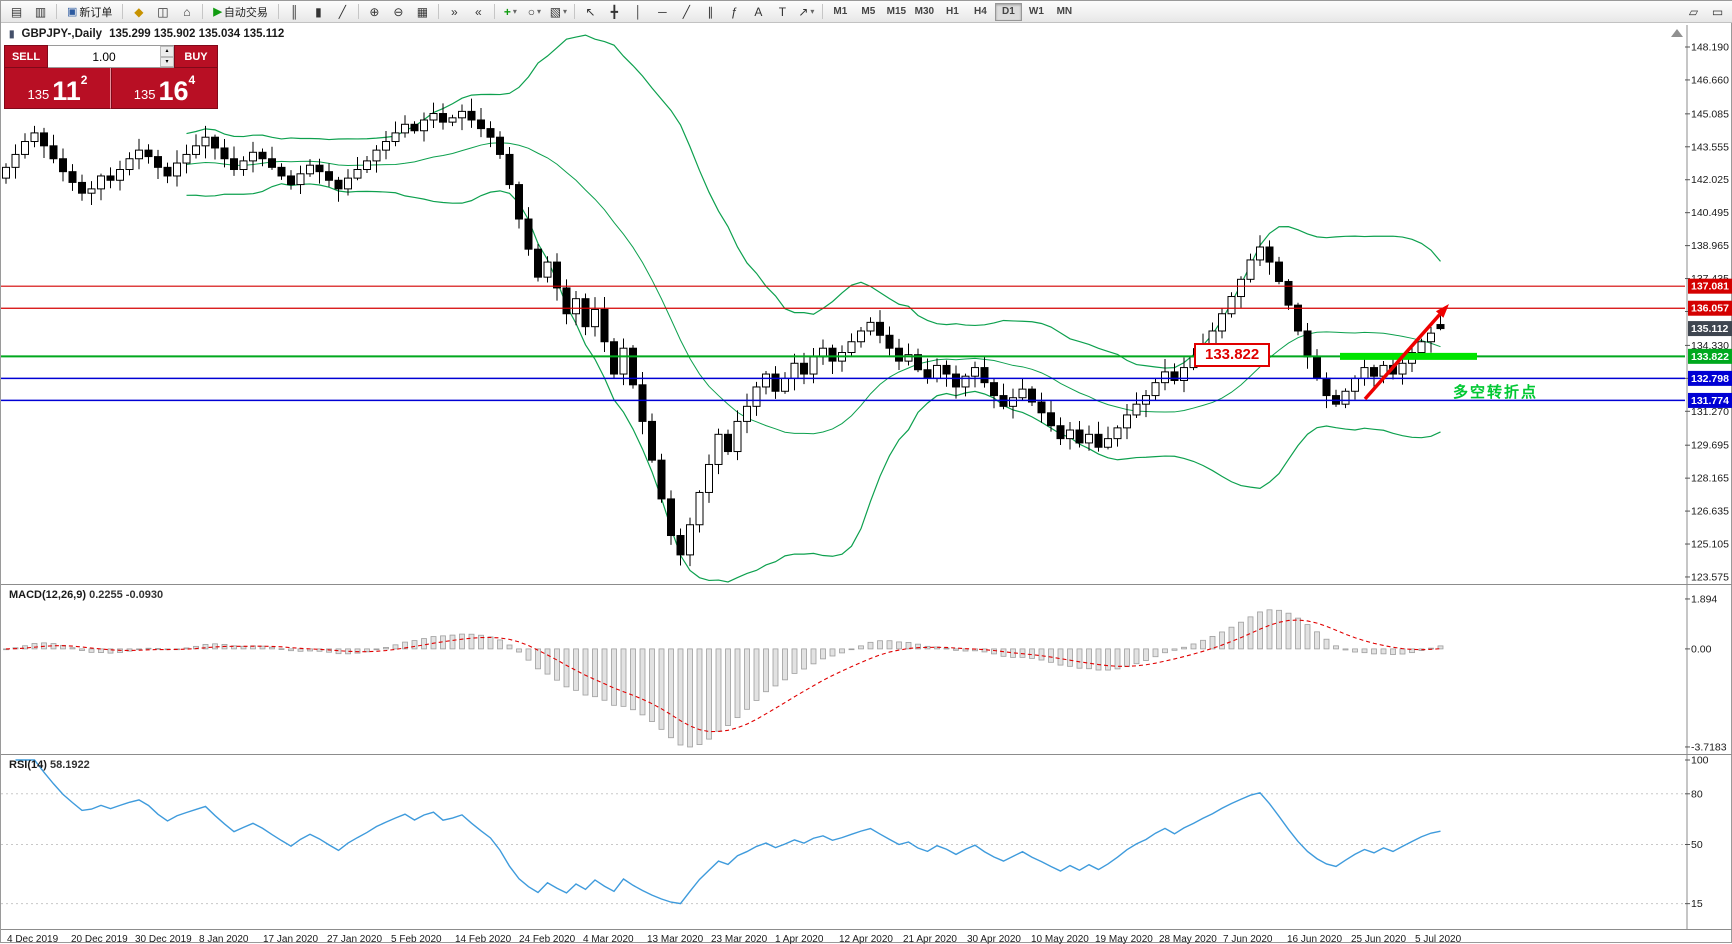  Describe the element at coordinates (197, 34) in the screenshot. I see `chart-ohlc-values: 135.299 135.902 135.034 135.112` at that location.